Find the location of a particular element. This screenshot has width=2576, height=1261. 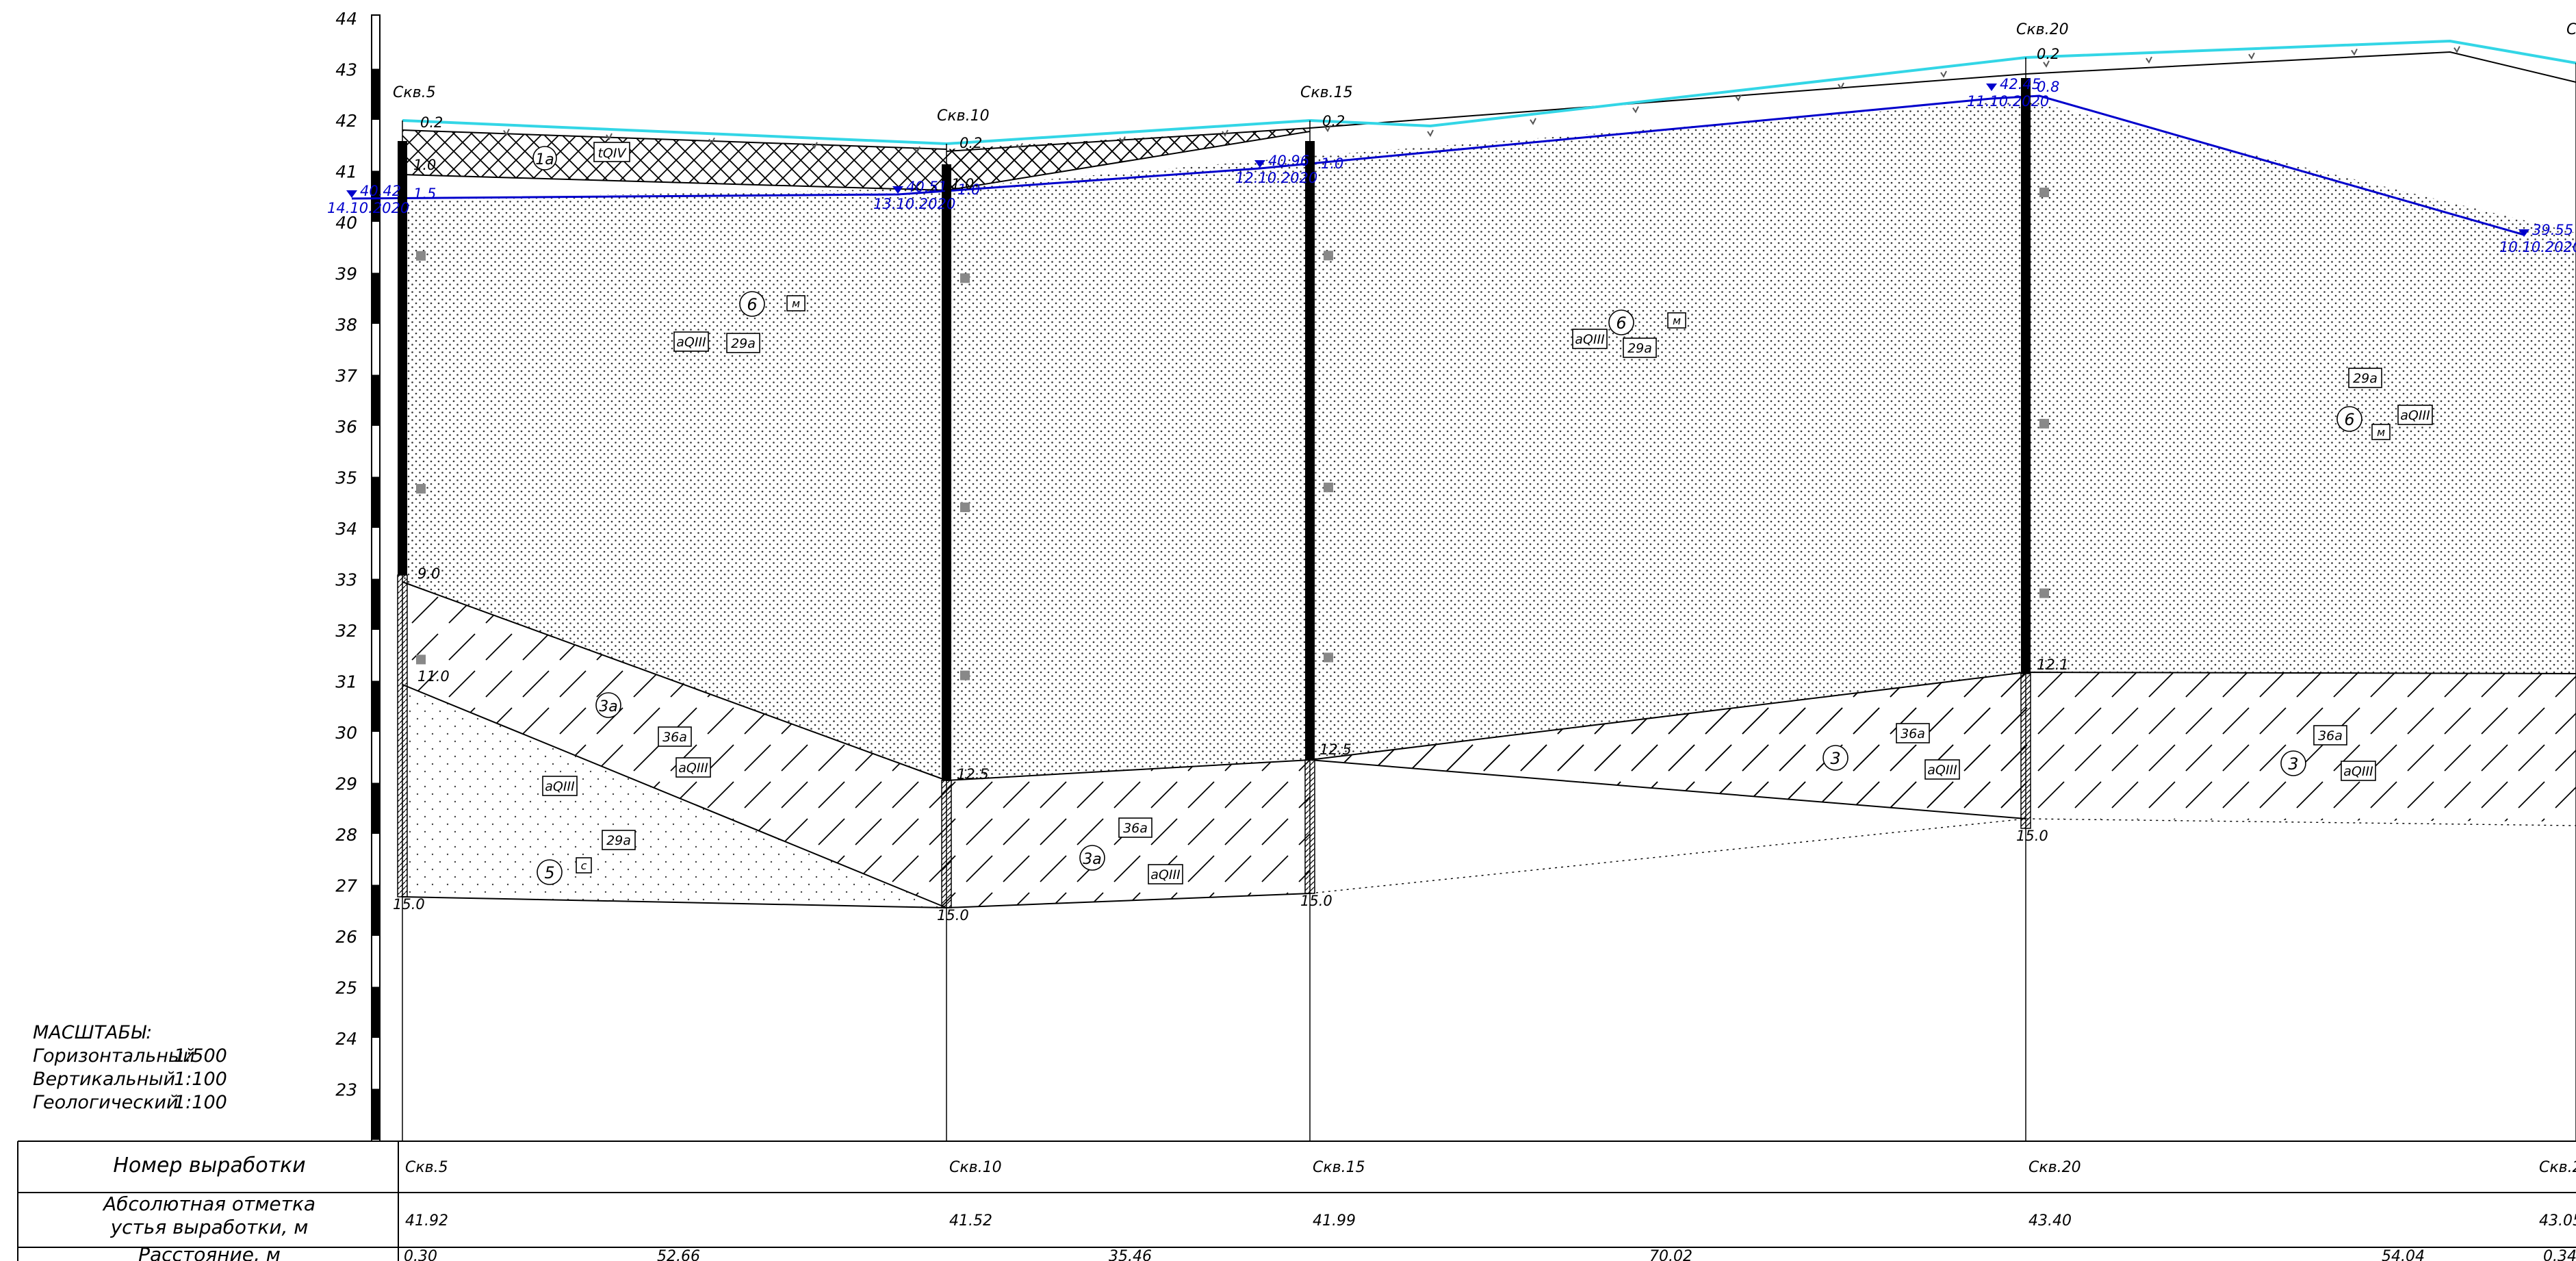

table-row-distance-label: Расстояние, м is located at coordinates (209, 1252).